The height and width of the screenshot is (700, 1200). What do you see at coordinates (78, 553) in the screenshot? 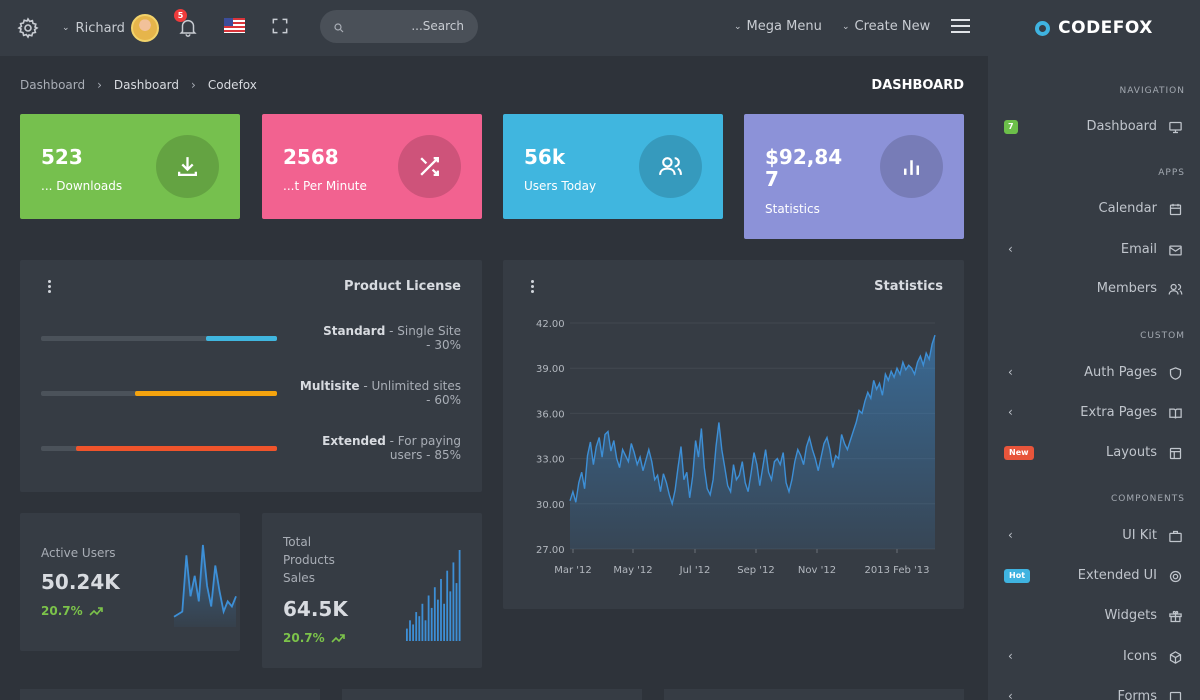
I see `card-label: Active Users` at bounding box center [78, 553].